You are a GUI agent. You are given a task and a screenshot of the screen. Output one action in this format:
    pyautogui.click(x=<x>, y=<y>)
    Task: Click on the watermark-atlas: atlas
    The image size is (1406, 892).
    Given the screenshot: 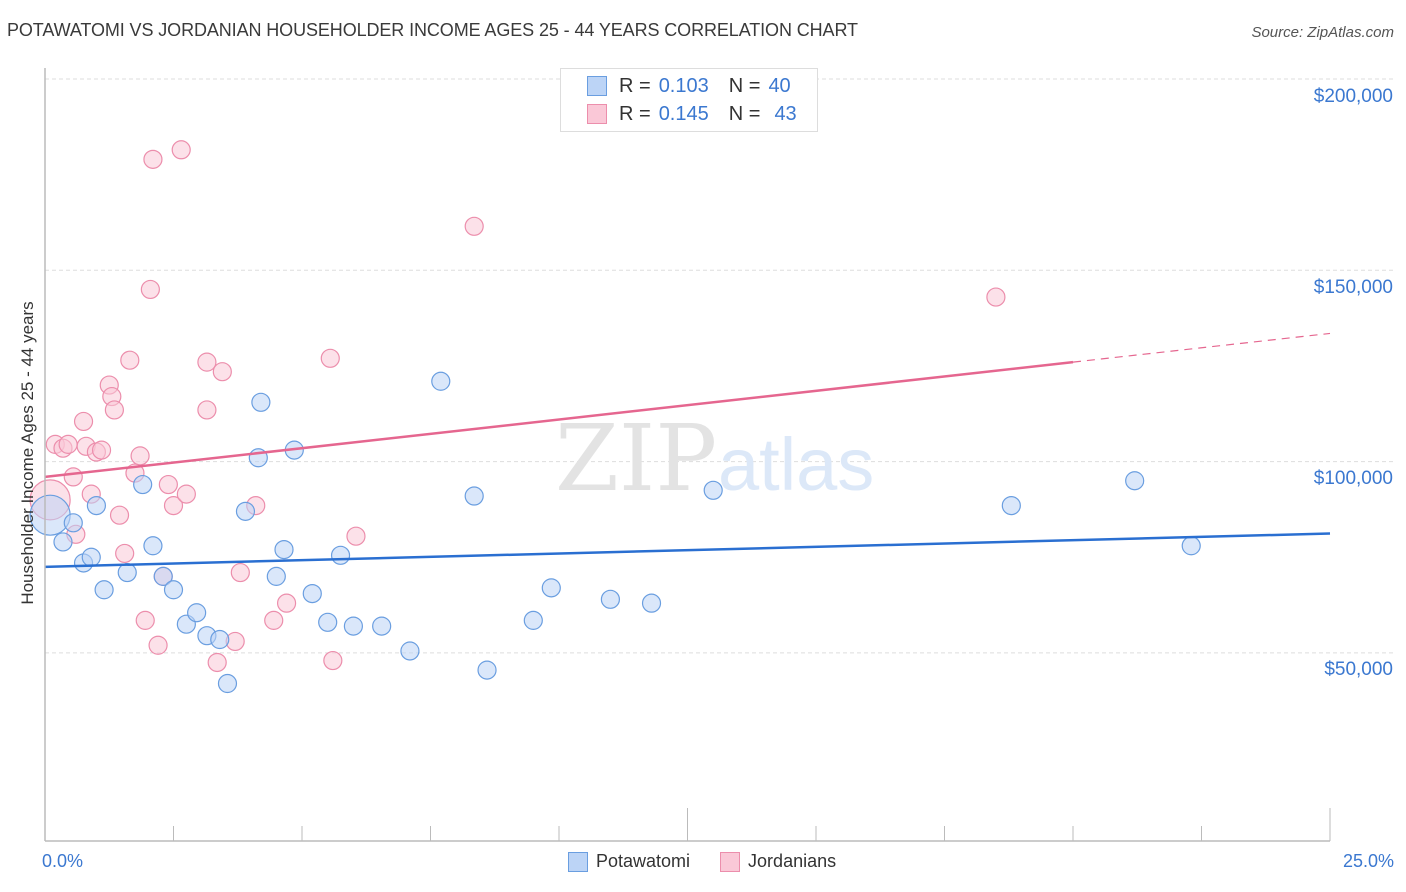 What is the action you would take?
    pyautogui.click(x=796, y=464)
    